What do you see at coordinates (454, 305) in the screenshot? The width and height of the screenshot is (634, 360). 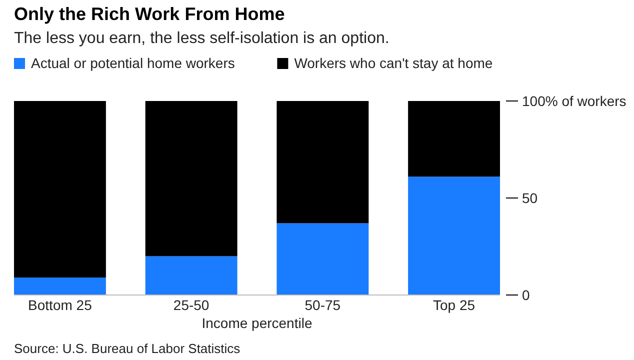 I see `x-tick-label: Top 25` at bounding box center [454, 305].